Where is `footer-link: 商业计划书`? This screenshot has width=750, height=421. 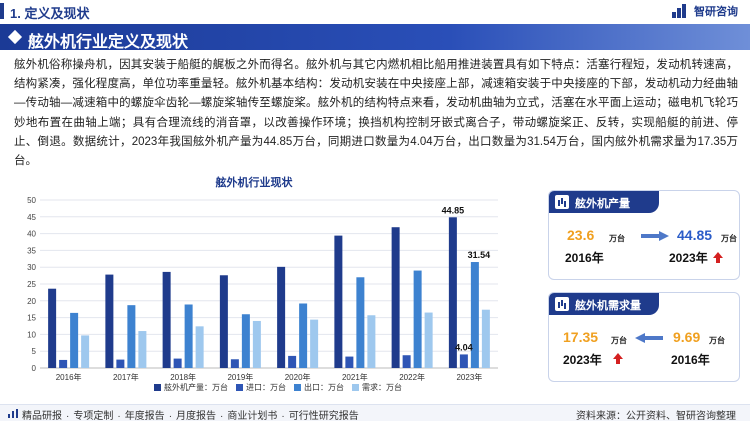
footer-link: 商业计划书 is located at coordinates (252, 416).